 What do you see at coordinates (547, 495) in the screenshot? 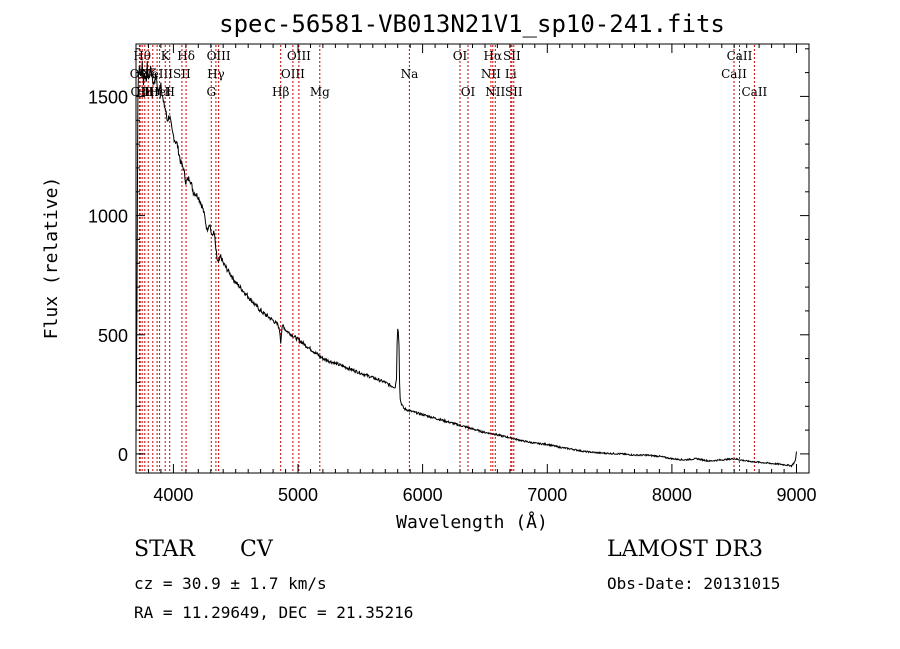
I see `x-tick-label: 7000` at bounding box center [547, 495].